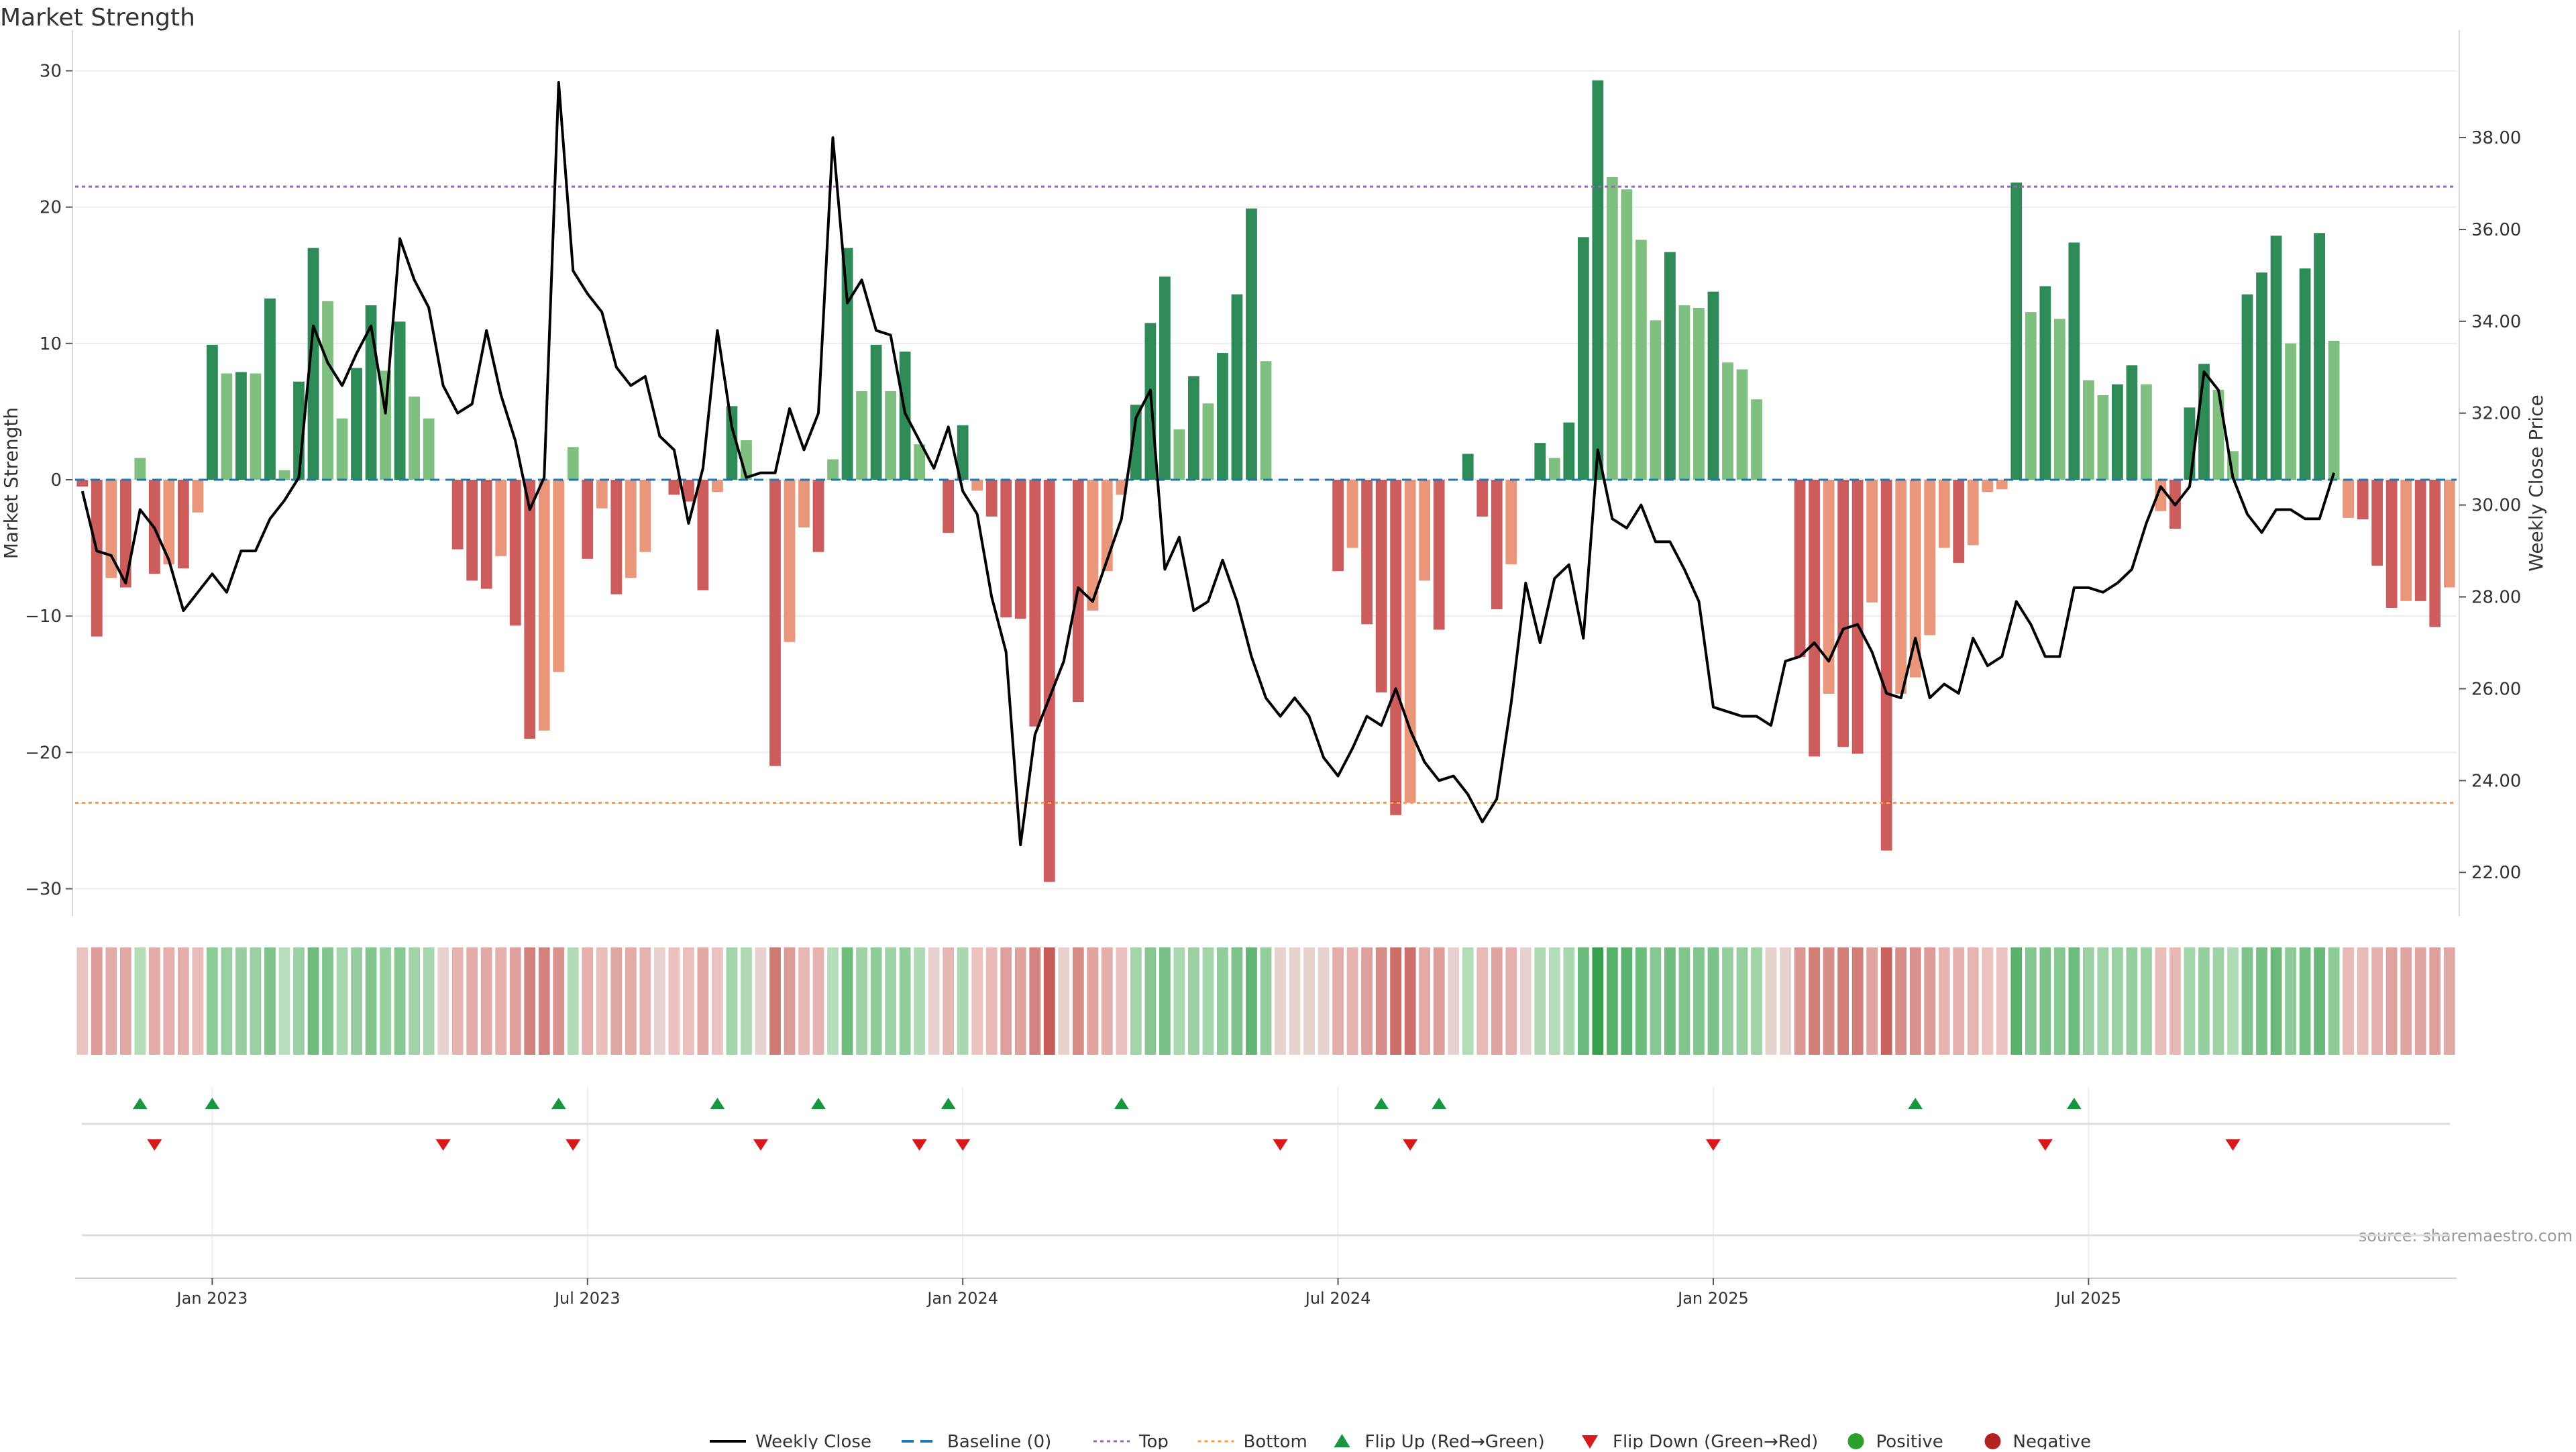 Image resolution: width=2576 pixels, height=1452 pixels. Describe the element at coordinates (2496, 873) in the screenshot. I see `right-tick-label: 22.00` at that location.